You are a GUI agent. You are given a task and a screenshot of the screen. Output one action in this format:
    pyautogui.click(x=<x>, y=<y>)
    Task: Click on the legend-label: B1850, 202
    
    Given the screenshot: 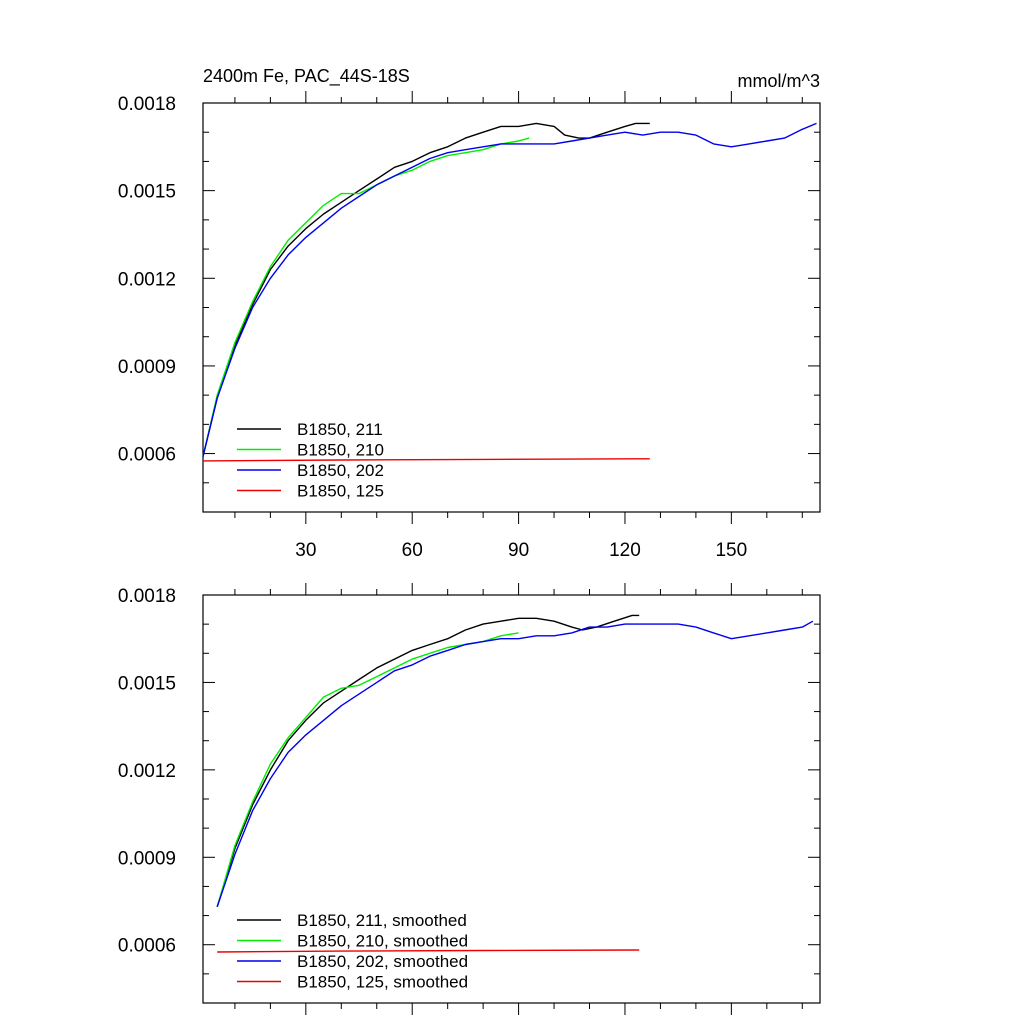 What is the action you would take?
    pyautogui.click(x=340, y=470)
    